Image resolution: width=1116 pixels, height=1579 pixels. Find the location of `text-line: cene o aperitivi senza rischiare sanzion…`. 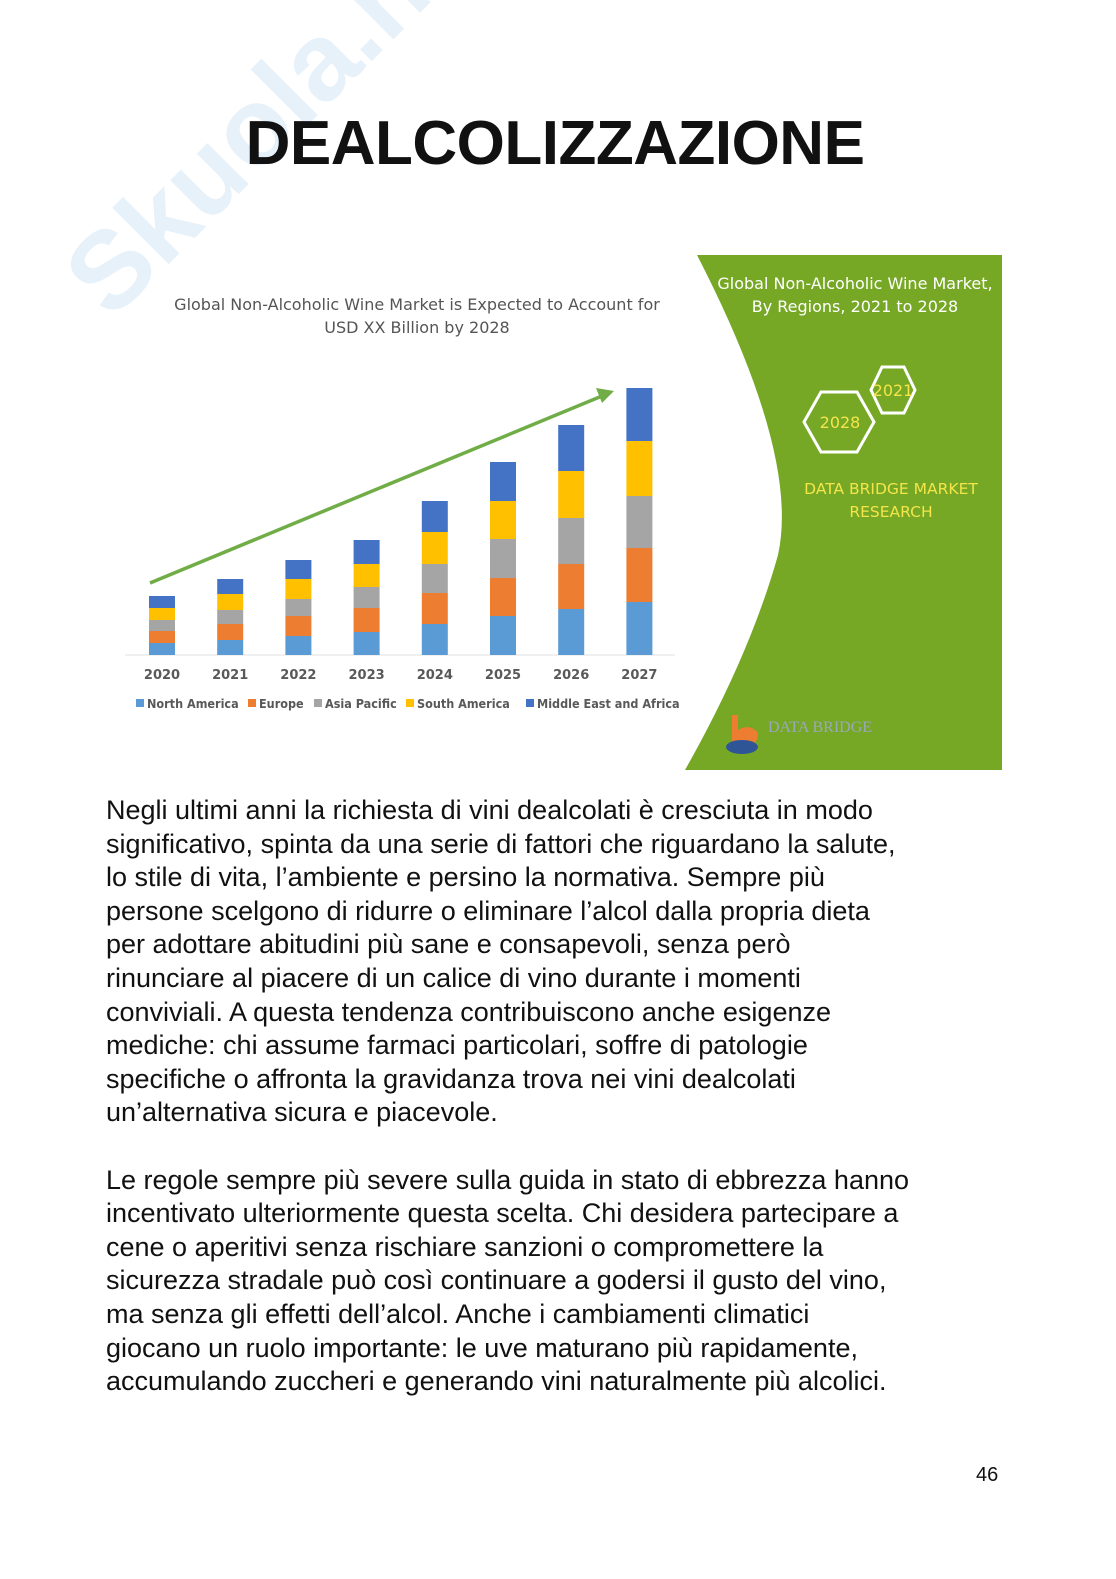

text-line: cene o aperitivi senza rischiare sanzion… is located at coordinates (465, 1246).